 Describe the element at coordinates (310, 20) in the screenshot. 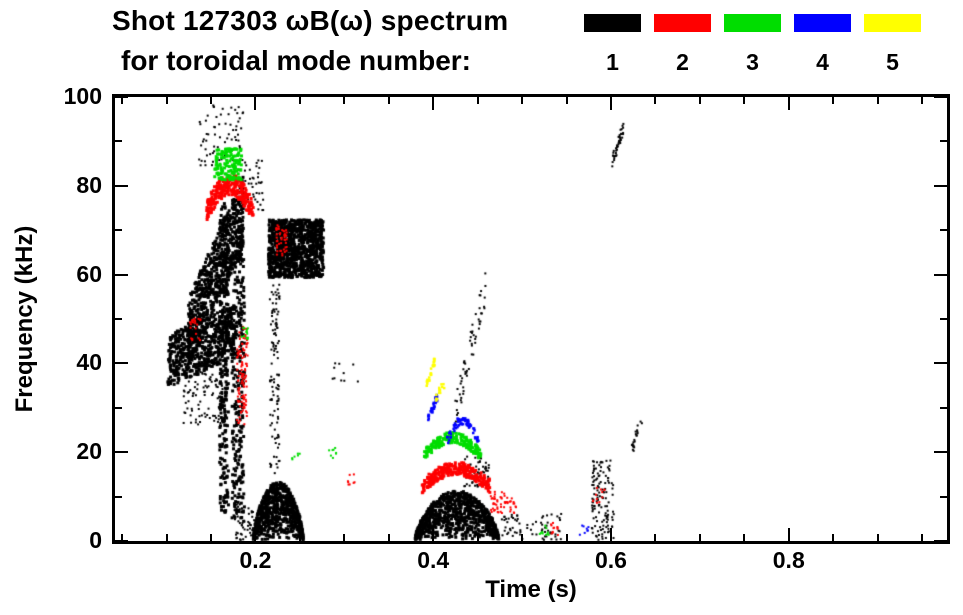

I see `chart-title: Shot 127303 ωB(ω) spectrum` at that location.